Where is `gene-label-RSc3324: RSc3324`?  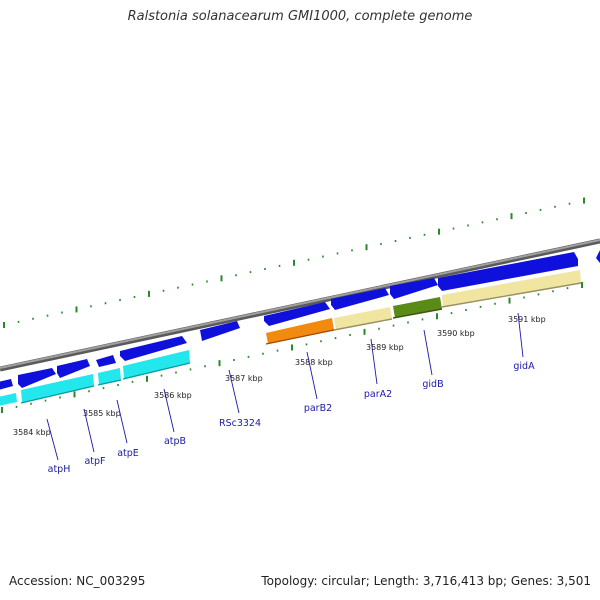
gene-label-RSc3324: RSc3324 is located at coordinates (240, 423).